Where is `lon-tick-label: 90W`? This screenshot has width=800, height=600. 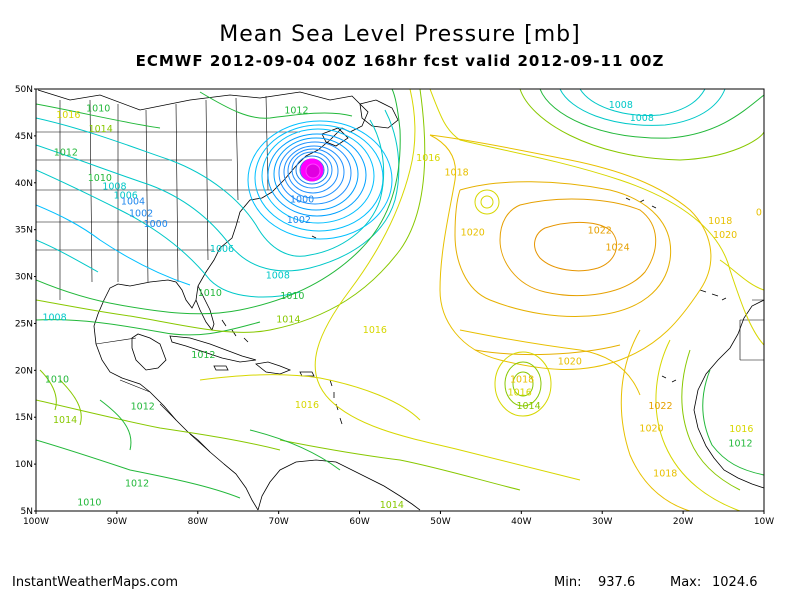
lon-tick-label: 90W is located at coordinates (117, 522).